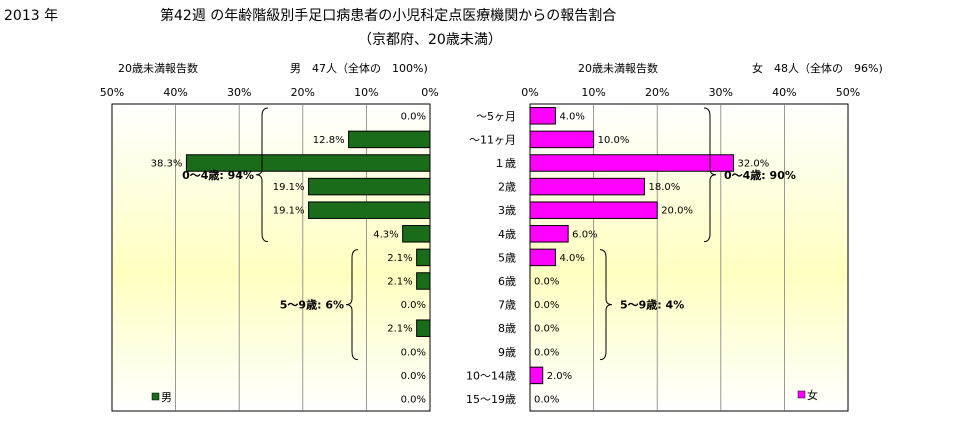 The height and width of the screenshot is (443, 968). Describe the element at coordinates (491, 258) in the screenshot. I see `category-axis: ～5ヶ月 ～11ヶ月 １歳 2歳 3歳 4歳 5歳 6歳 7歳 8歳 9歳 10～14歳 15～19歳` at that location.